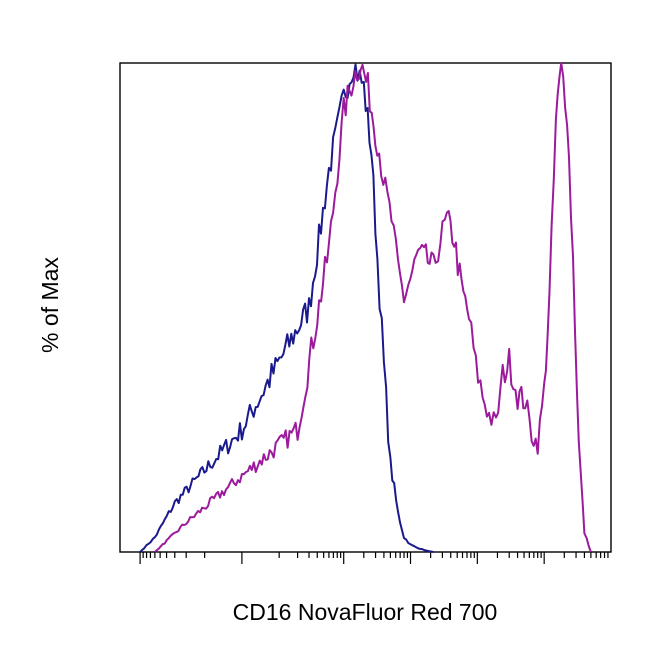 The width and height of the screenshot is (650, 662). Describe the element at coordinates (50, 305) in the screenshot. I see `y-axis-title: % of Max` at that location.